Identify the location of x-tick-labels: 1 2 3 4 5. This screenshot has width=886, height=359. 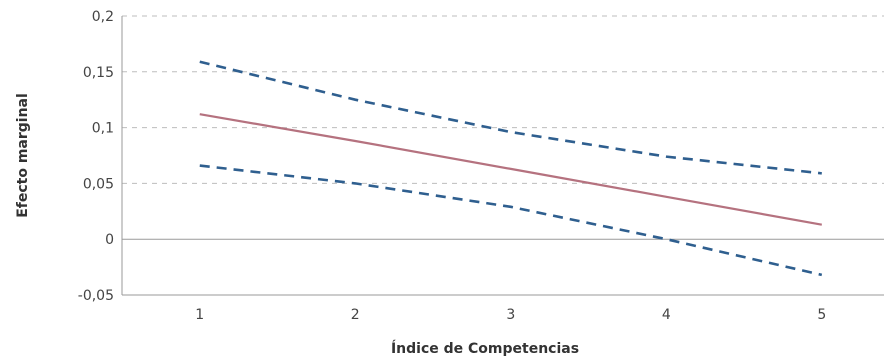
(510, 315).